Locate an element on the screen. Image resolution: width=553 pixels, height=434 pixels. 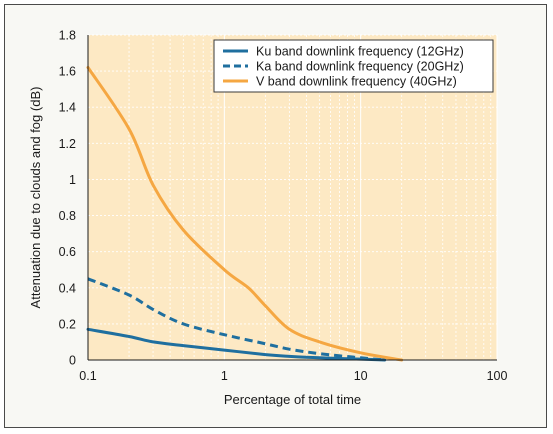
y-tick-label: 1.6 is located at coordinates (67, 72).